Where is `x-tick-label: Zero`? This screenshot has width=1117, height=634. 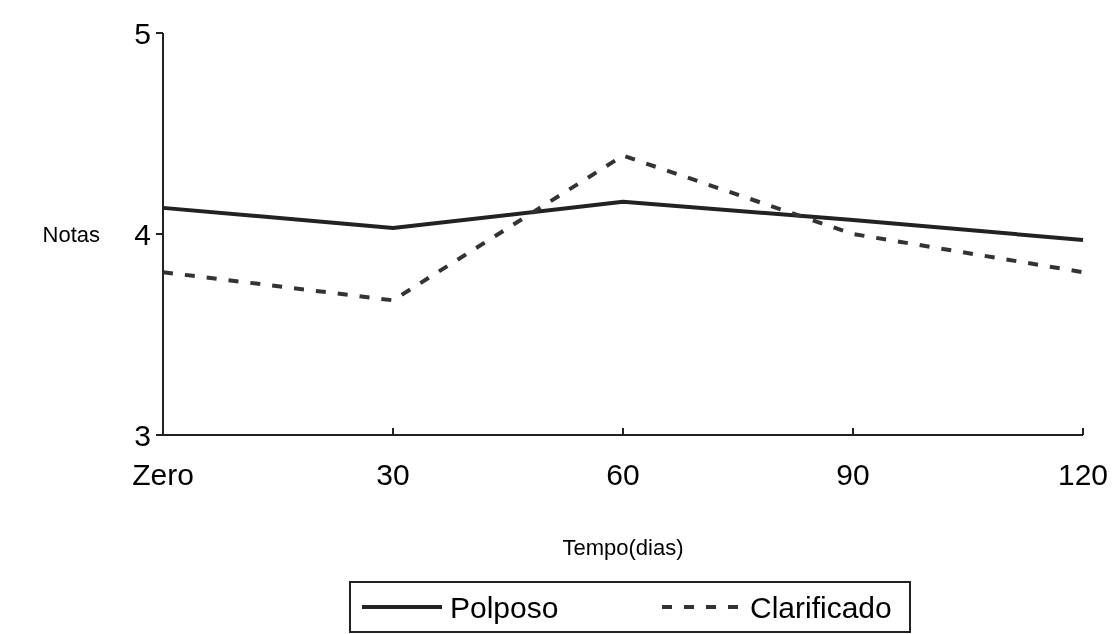 x-tick-label: Zero is located at coordinates (163, 474).